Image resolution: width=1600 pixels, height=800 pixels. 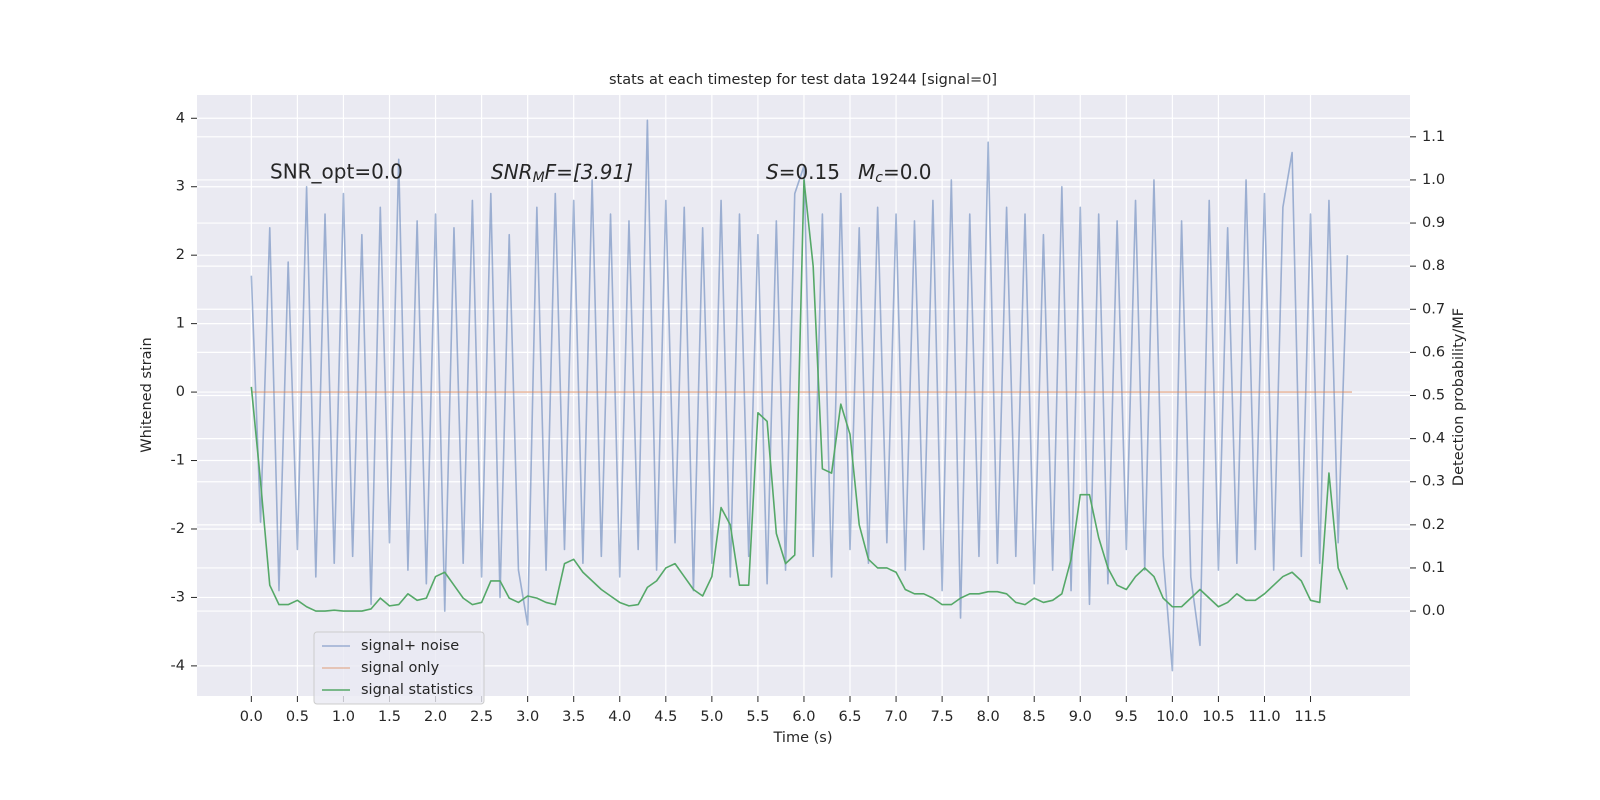 What do you see at coordinates (1433, 266) in the screenshot?
I see `y2-tick-label: 0.8` at bounding box center [1433, 266].